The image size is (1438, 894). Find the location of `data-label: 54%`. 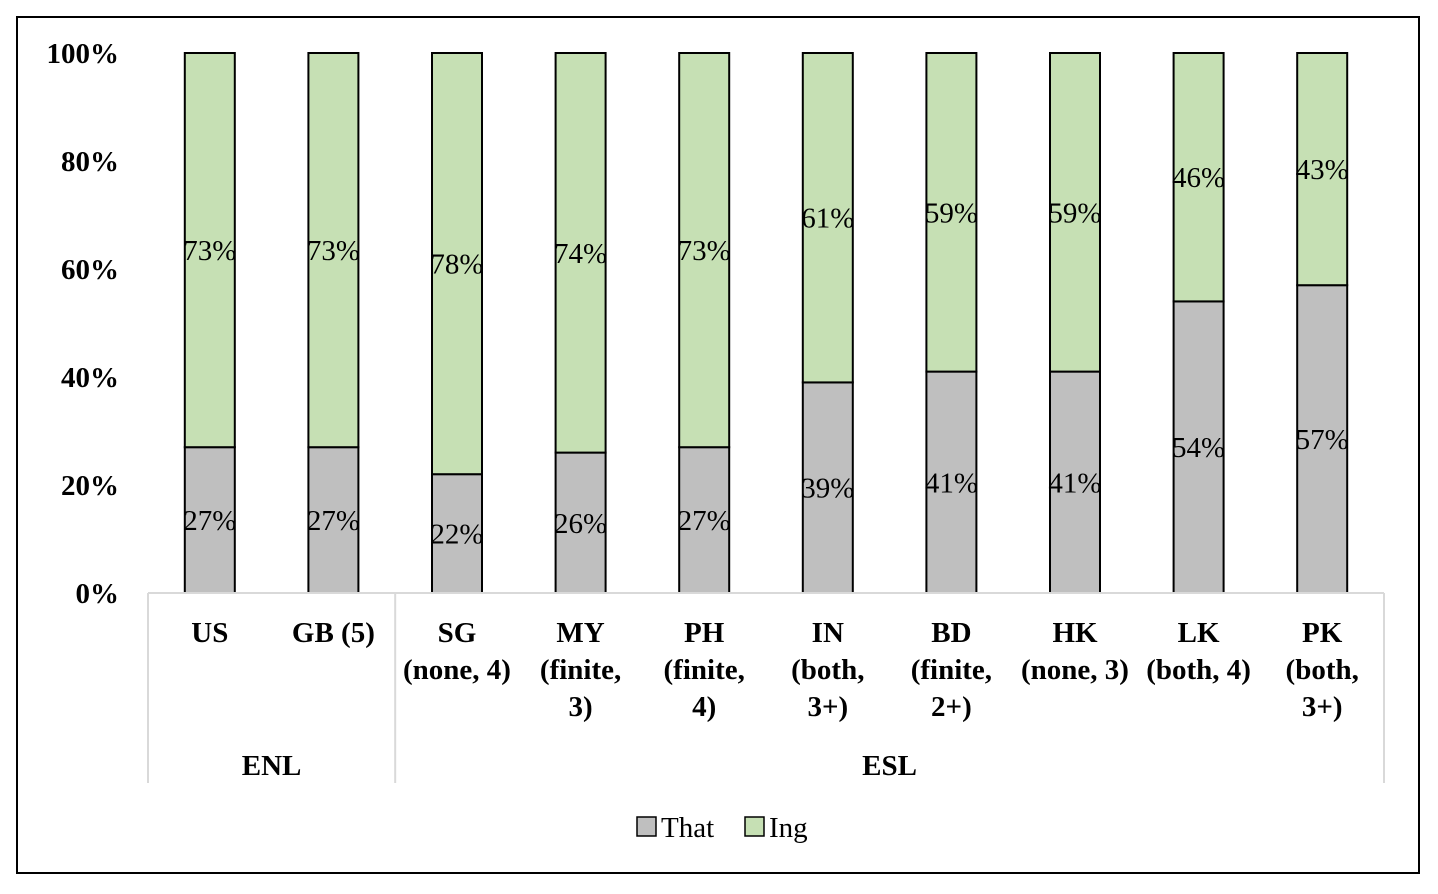

data-label: 54% is located at coordinates (1198, 448).